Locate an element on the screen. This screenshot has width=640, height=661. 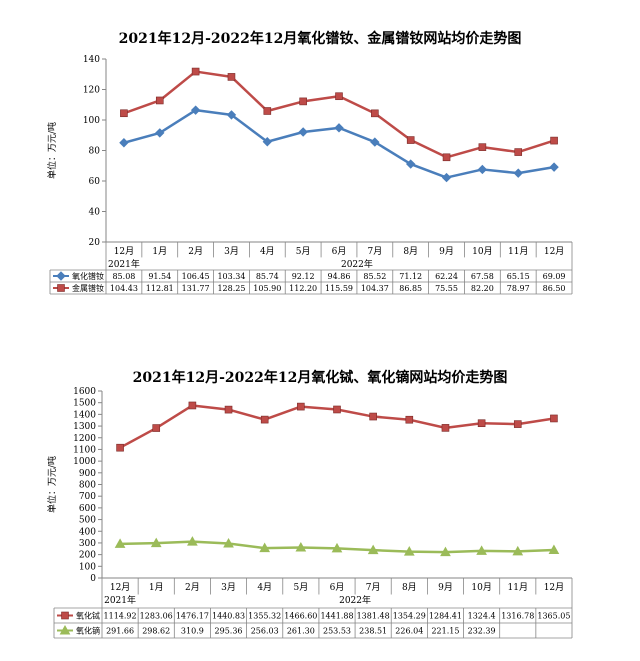
data-label: 106.45 is located at coordinates (196, 276).